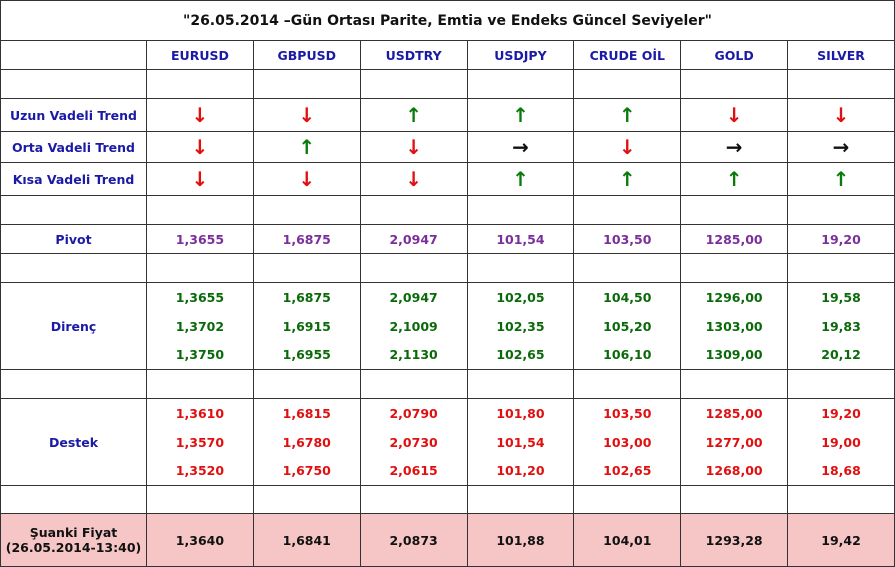 The width and height of the screenshot is (895, 567). What do you see at coordinates (627, 540) in the screenshot?
I see `current-value: 104,01` at bounding box center [627, 540].